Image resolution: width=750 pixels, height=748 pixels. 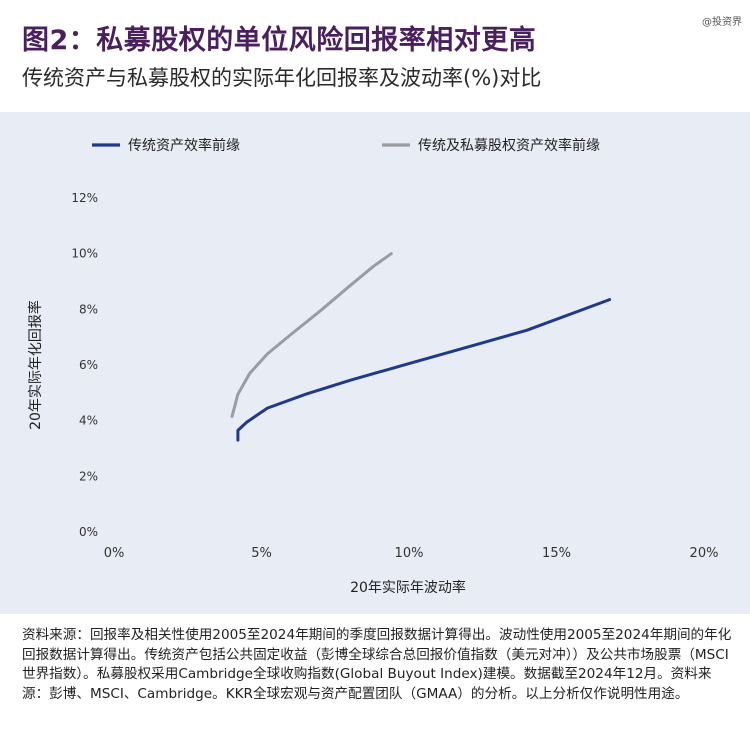 What do you see at coordinates (722, 22) in the screenshot?
I see `watermark: @投资界` at bounding box center [722, 22].